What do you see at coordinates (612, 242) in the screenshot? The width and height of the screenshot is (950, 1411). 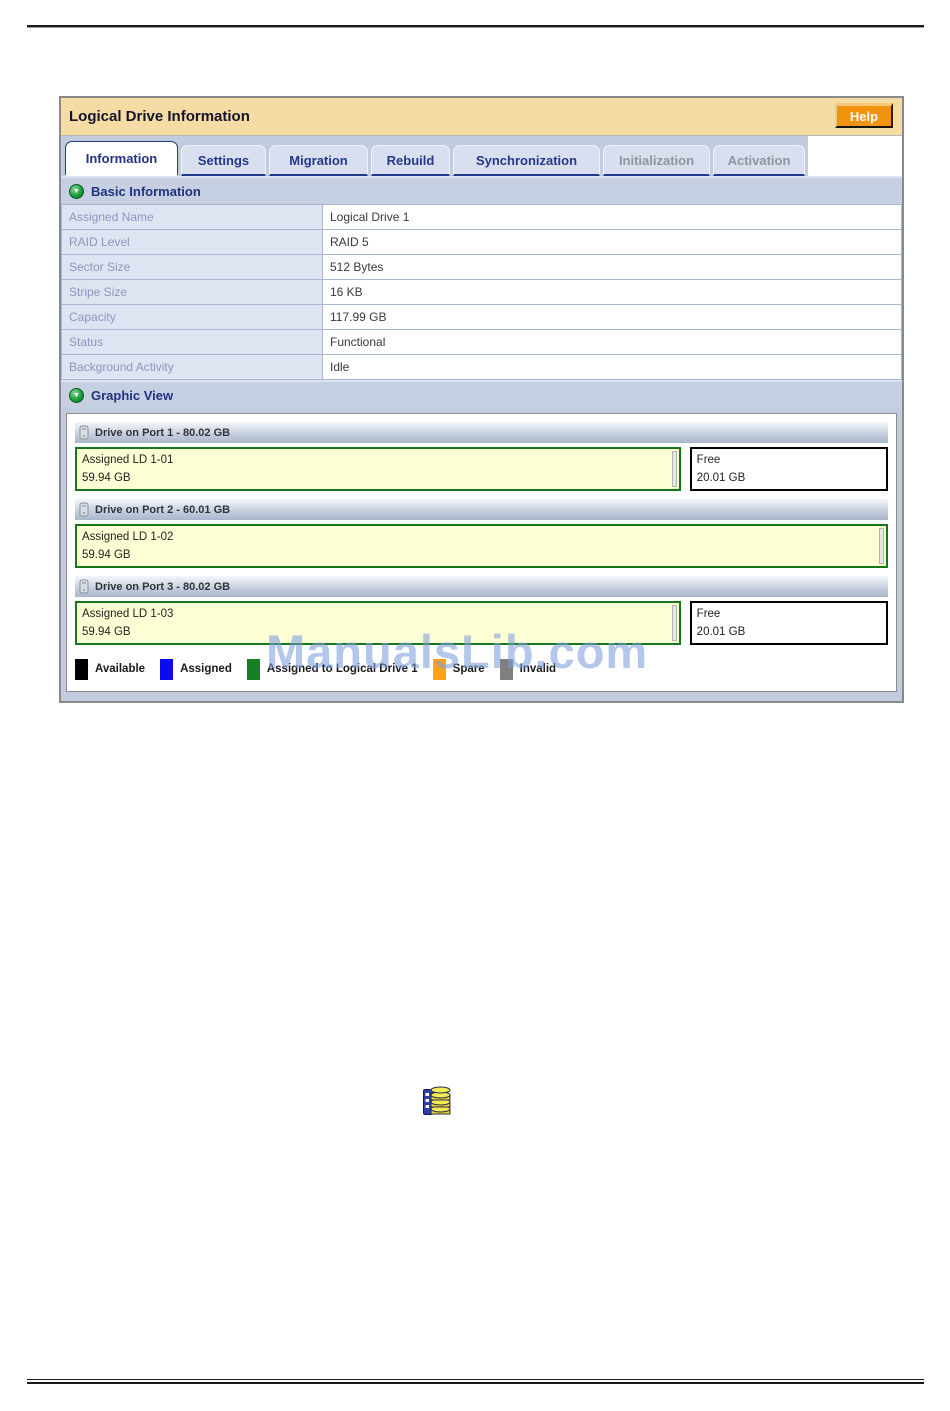 I see `row-value: RAID 5` at bounding box center [612, 242].